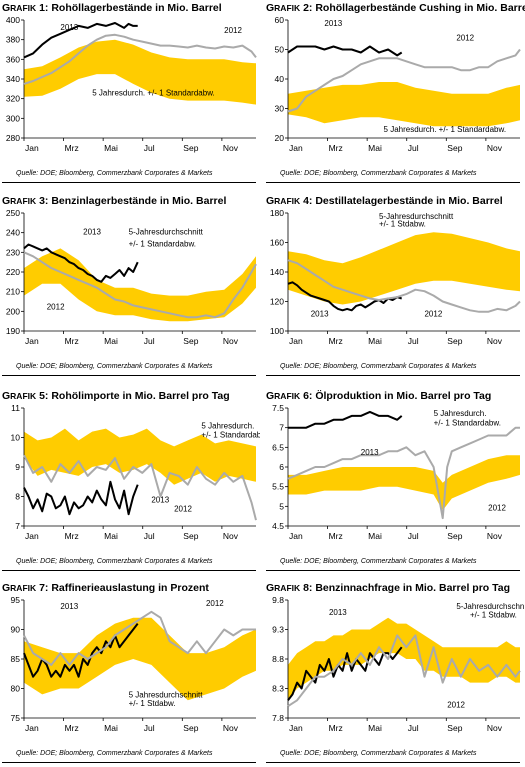 Image resolution: width=525 pixels, height=767 pixels. I want to click on y-tick-label: 9.3, so click(278, 630).